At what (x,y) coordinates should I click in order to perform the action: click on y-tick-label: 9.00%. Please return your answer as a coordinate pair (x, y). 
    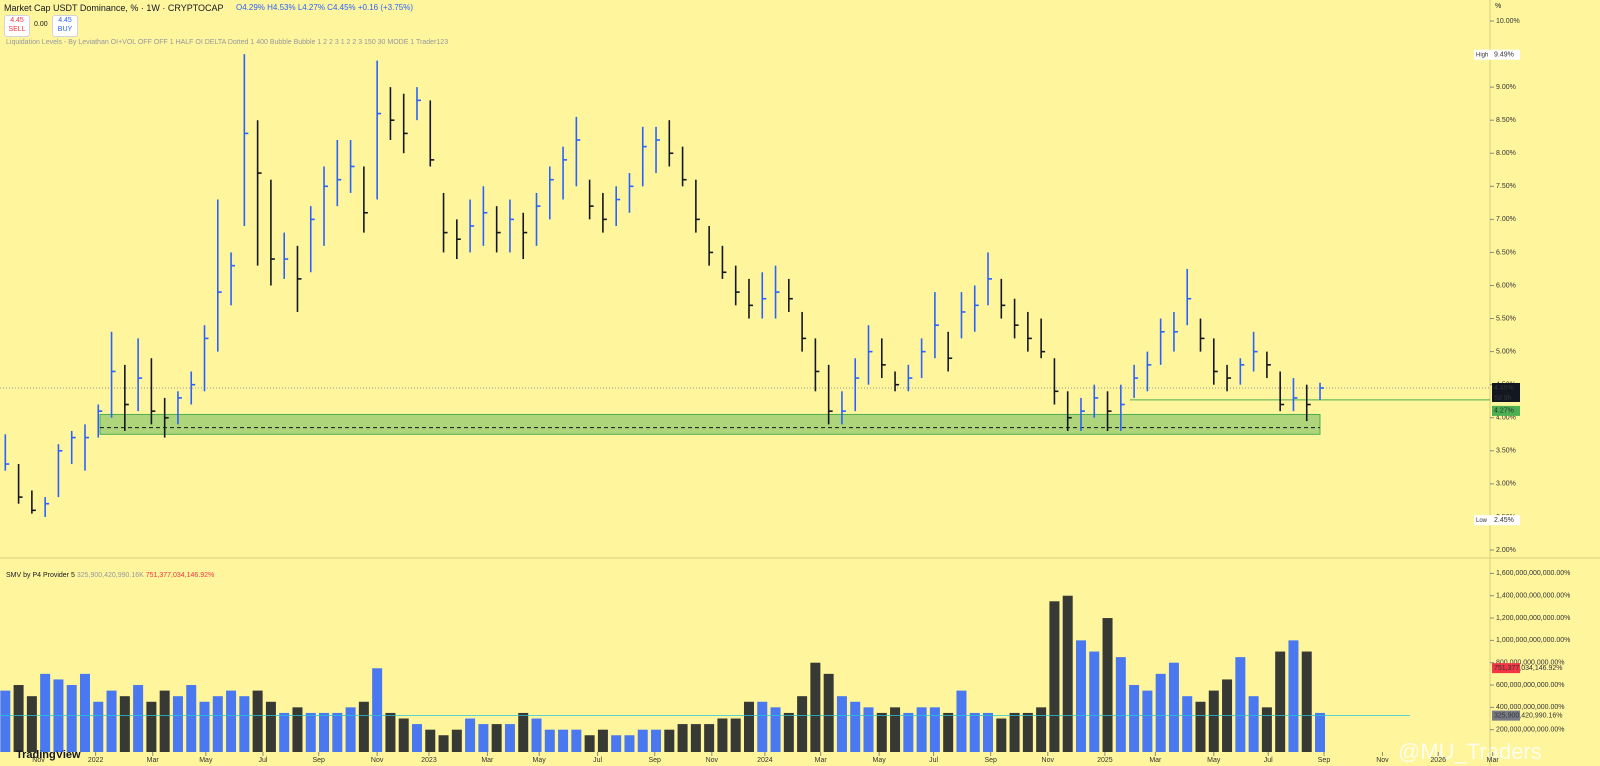
    Looking at the image, I should click on (1506, 87).